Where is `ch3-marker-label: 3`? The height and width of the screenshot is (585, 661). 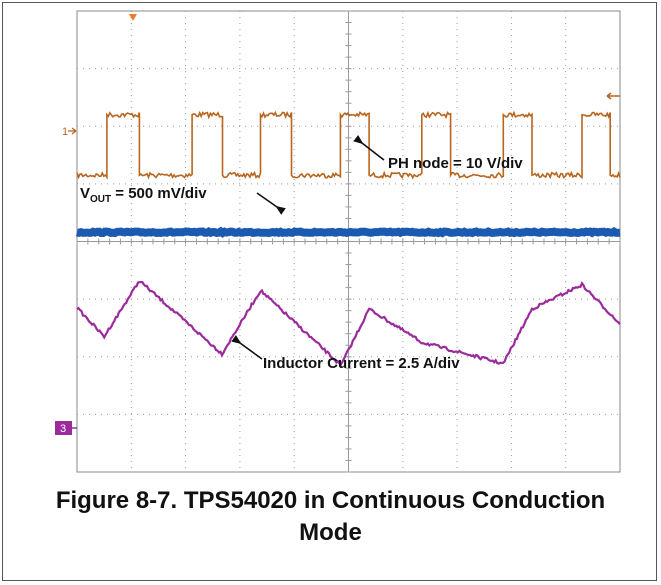 ch3-marker-label: 3 is located at coordinates (63, 429).